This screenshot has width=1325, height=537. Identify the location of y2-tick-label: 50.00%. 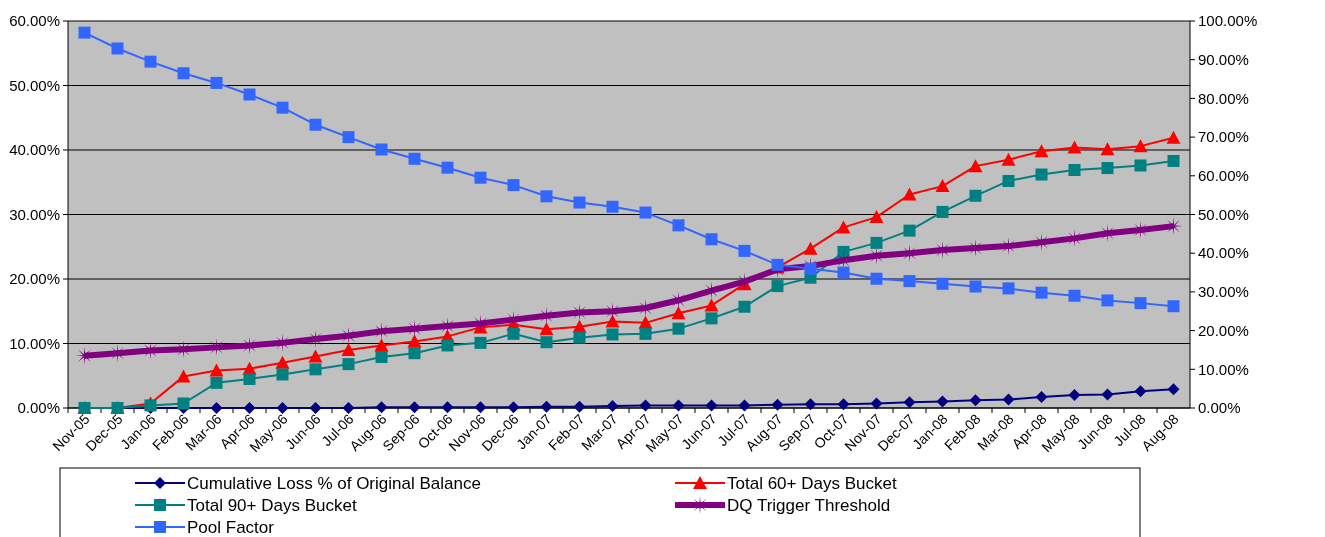
(1223, 214).